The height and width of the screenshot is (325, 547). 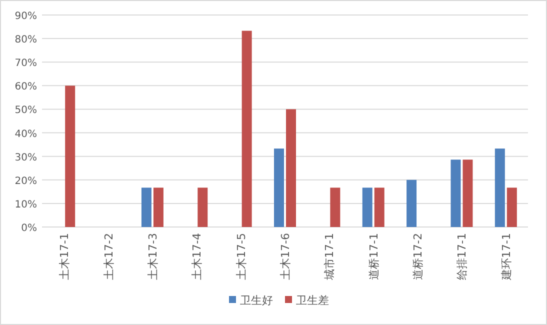 I want to click on x-tick-label: 建环17-1, so click(x=506, y=257).